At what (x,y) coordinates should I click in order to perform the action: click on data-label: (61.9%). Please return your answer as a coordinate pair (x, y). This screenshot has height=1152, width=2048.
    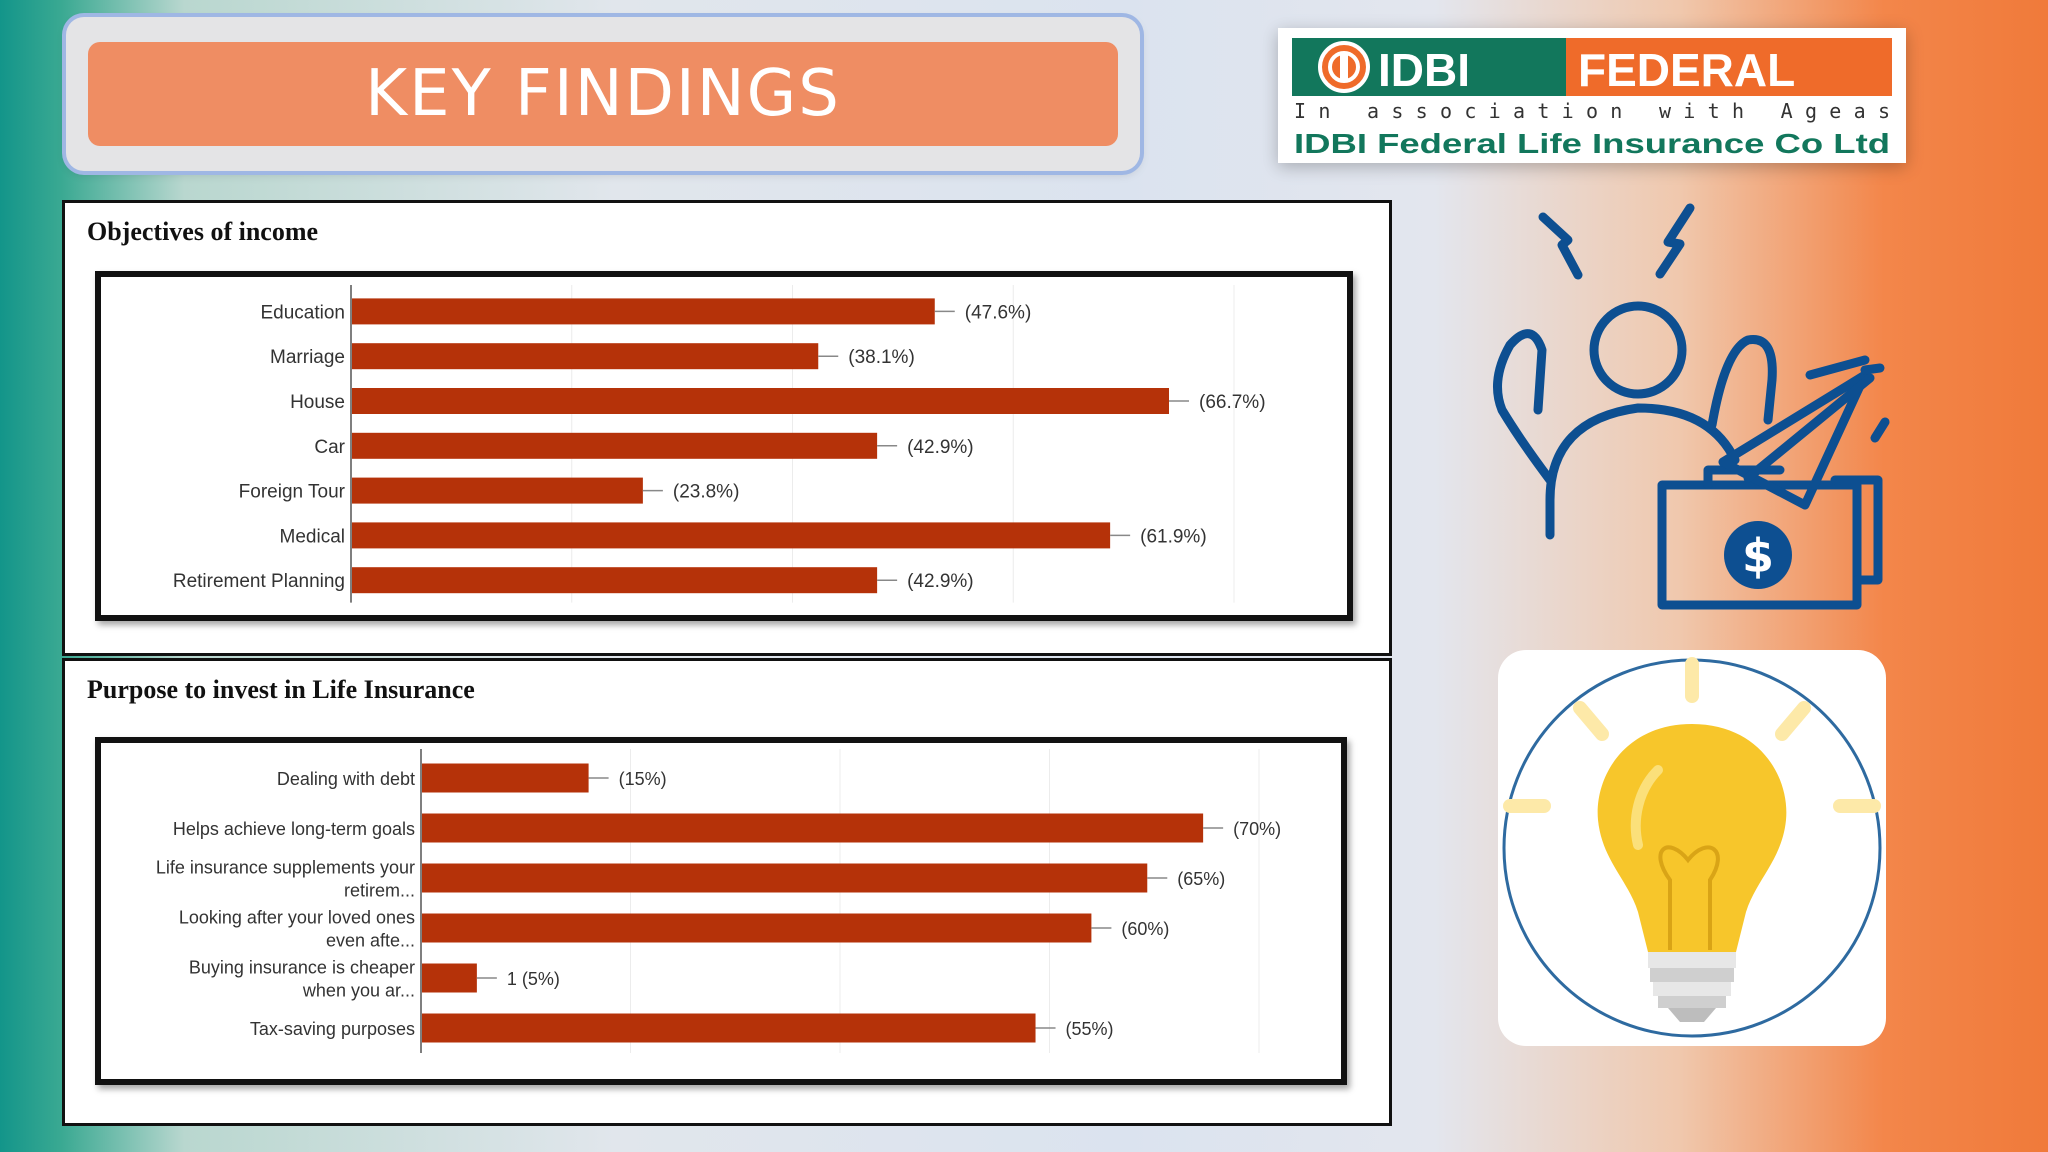
    Looking at the image, I should click on (1173, 536).